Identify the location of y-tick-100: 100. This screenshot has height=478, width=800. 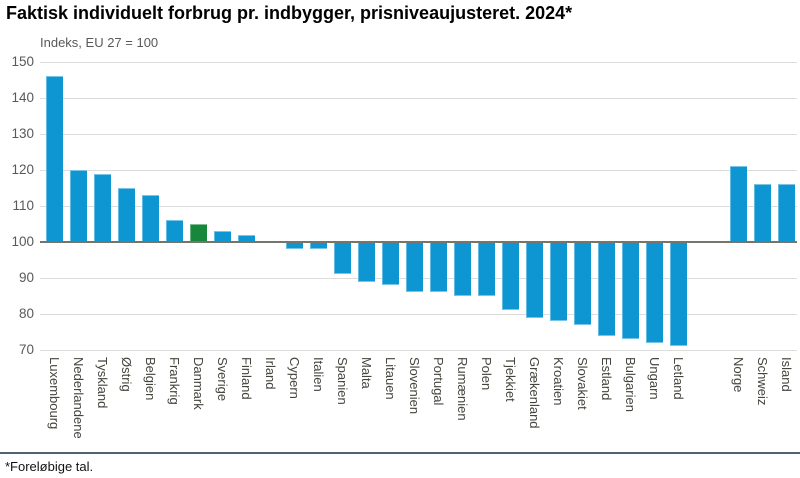
(22, 241).